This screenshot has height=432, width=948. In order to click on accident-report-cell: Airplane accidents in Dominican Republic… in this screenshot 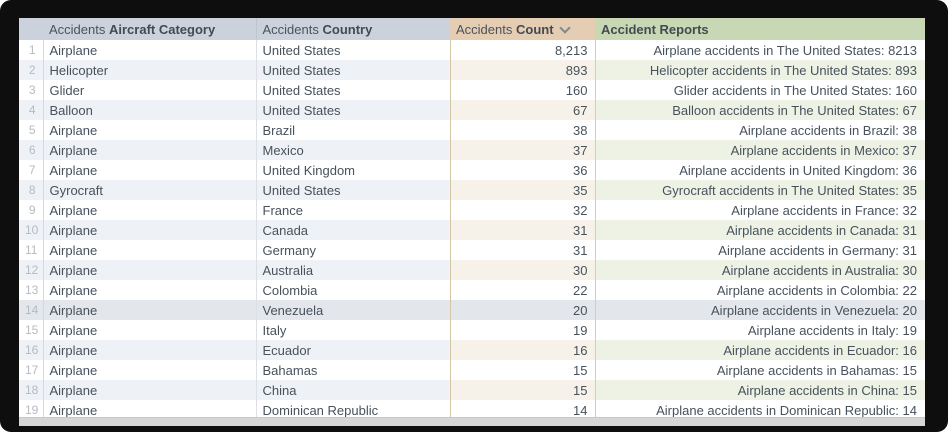, I will do `click(760, 410)`.